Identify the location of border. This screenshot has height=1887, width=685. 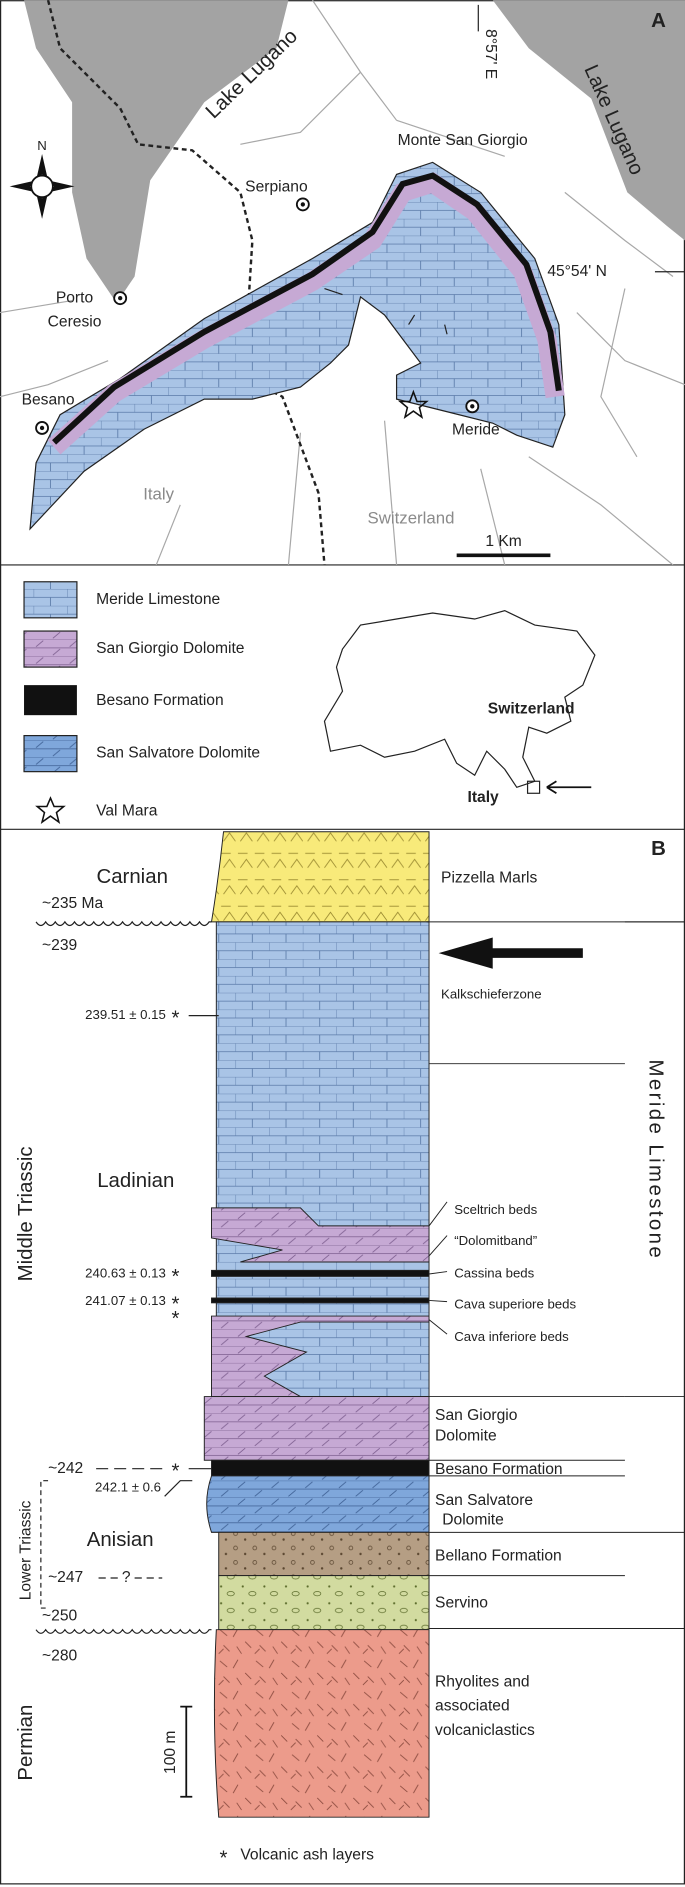
(186, 282).